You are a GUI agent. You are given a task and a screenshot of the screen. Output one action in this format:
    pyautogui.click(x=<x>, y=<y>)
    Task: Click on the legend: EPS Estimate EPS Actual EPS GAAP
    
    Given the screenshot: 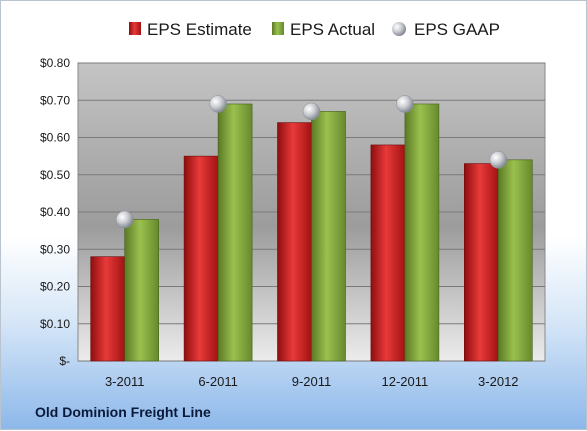 What is the action you would take?
    pyautogui.click(x=314, y=29)
    